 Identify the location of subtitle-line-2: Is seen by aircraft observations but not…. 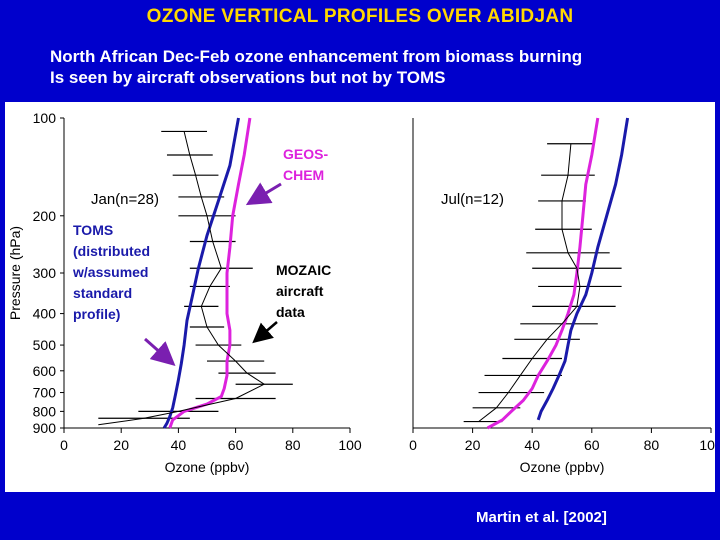
(248, 77).